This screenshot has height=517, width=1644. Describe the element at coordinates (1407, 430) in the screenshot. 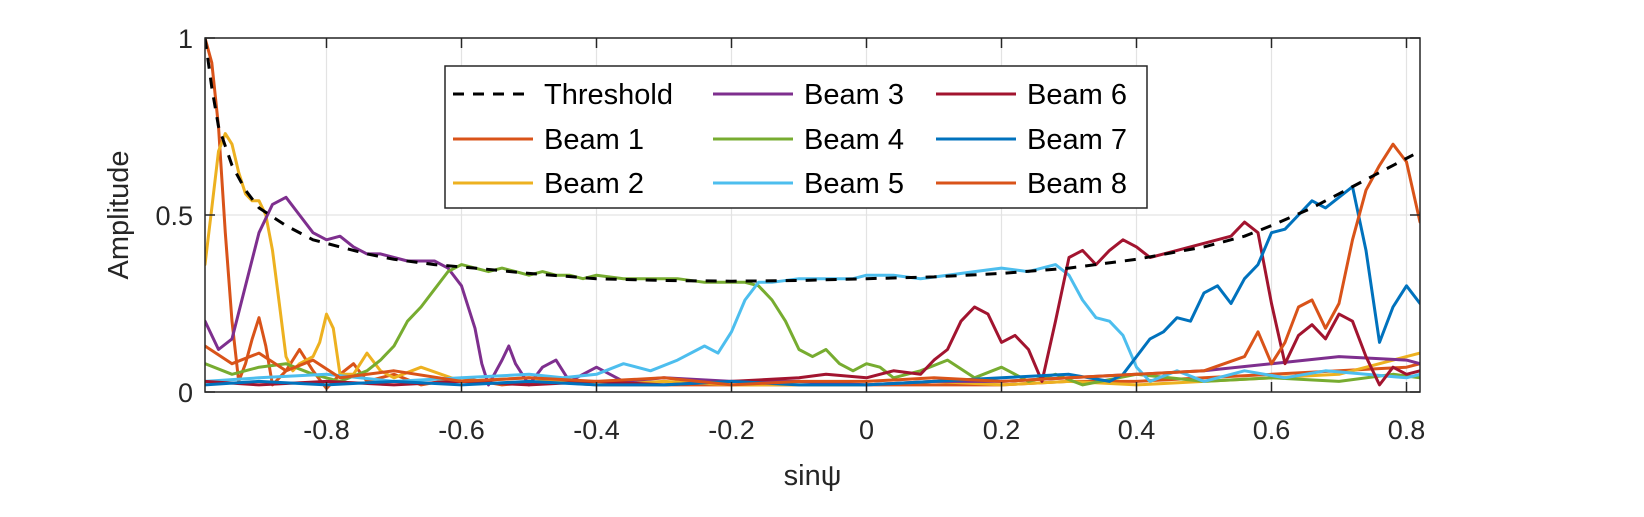

I see `x-tick-label: 0.8` at that location.